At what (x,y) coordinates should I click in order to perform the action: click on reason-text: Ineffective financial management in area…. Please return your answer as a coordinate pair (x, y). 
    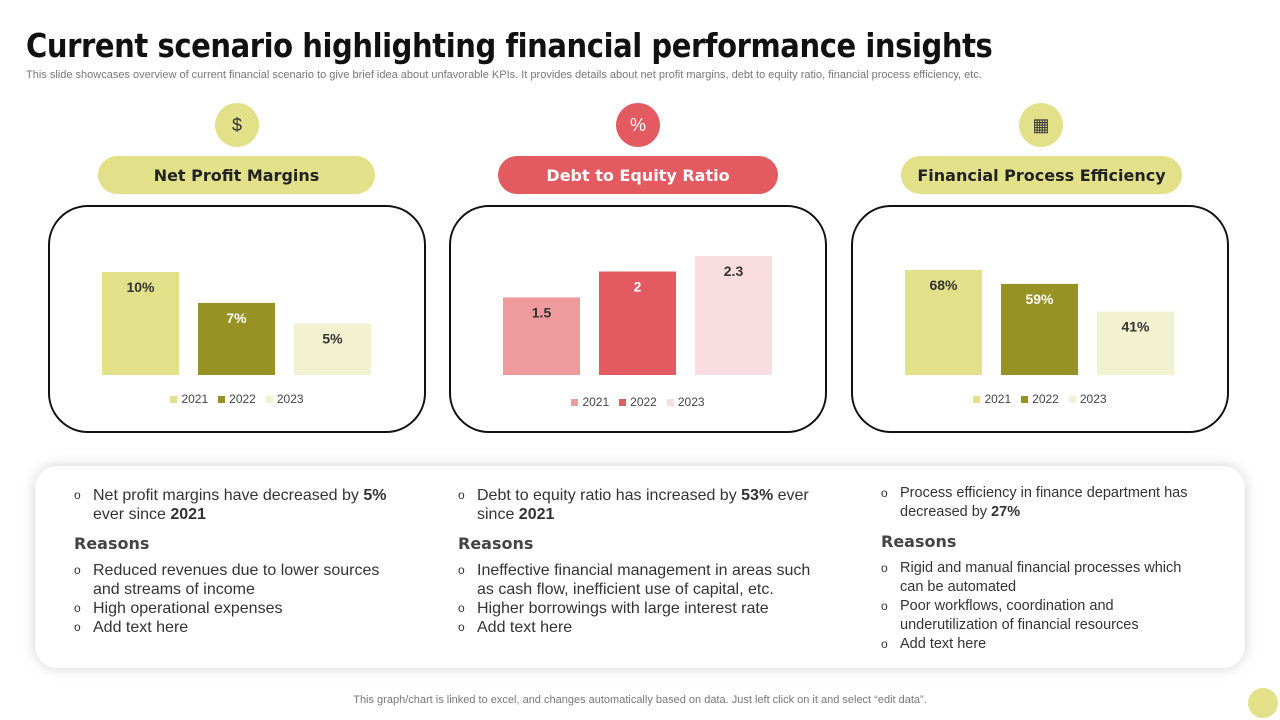
    Looking at the image, I should click on (644, 580).